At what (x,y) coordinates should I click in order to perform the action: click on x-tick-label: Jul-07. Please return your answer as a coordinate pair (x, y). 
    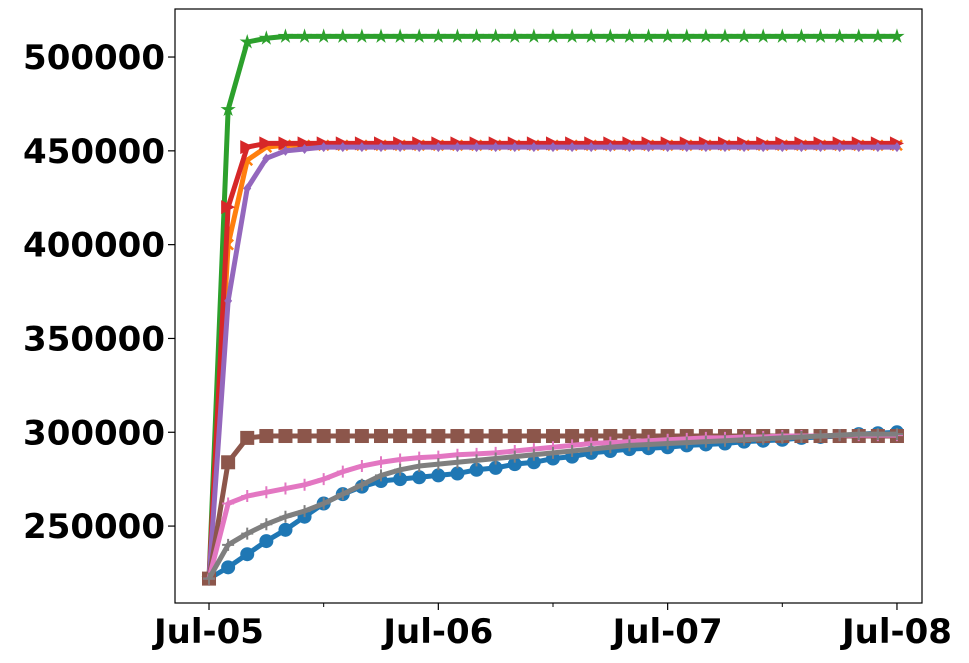
    Looking at the image, I should click on (667, 632).